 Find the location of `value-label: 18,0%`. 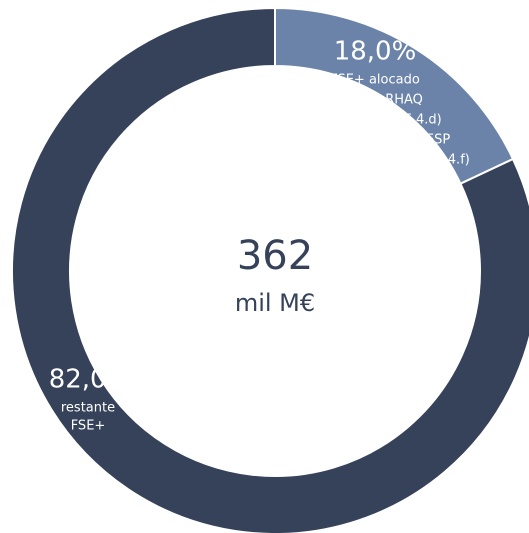

value-label: 18,0% is located at coordinates (375, 52).